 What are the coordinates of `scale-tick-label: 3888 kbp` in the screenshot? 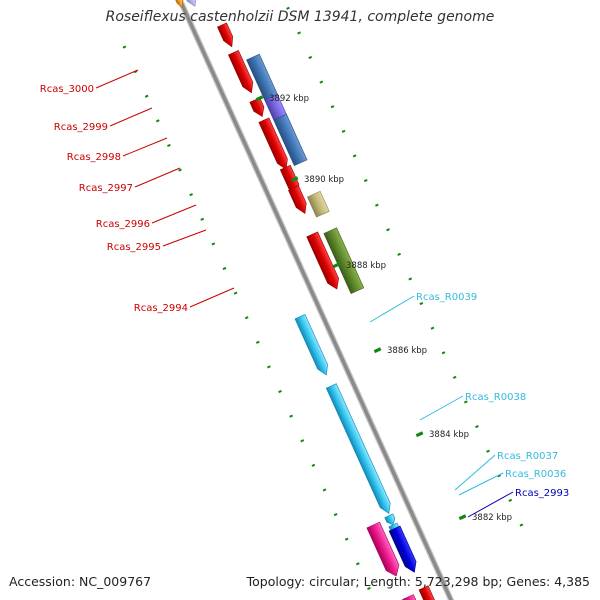 It's located at (366, 266).